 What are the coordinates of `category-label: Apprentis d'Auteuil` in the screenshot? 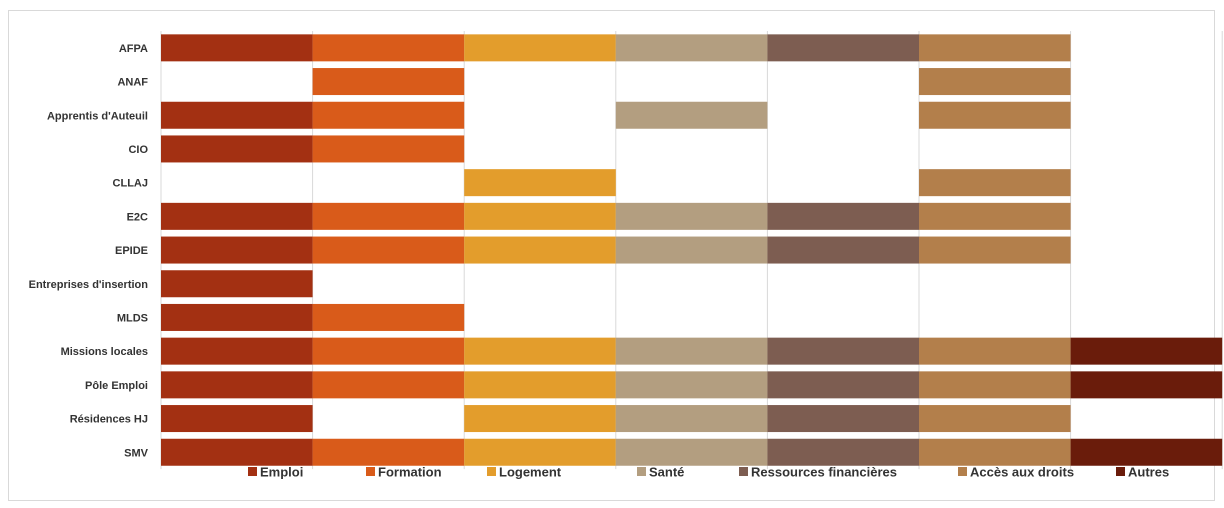 It's located at (97, 116).